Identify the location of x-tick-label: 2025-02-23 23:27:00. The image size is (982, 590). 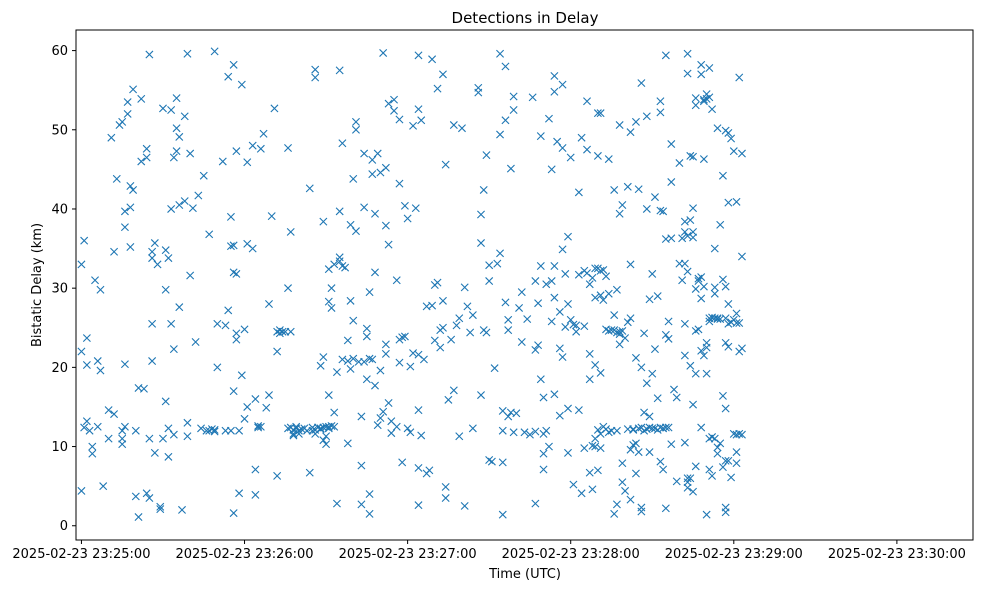
(408, 554).